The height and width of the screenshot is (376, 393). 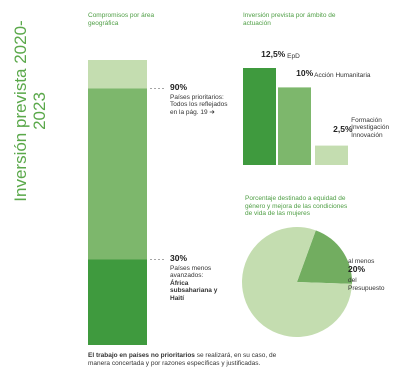 What do you see at coordinates (179, 86) in the screenshot?
I see `annotation-value: 90%` at bounding box center [179, 86].